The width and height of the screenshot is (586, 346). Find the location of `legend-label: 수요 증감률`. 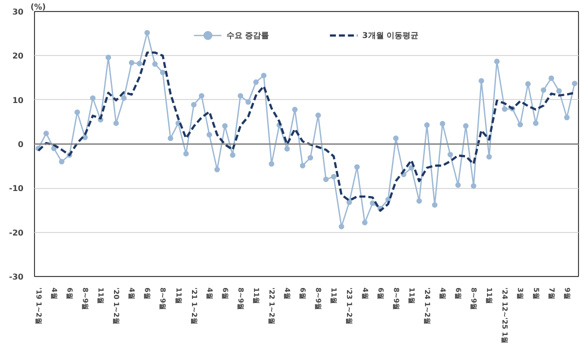

legend-label: 수요 증감률 is located at coordinates (248, 35).